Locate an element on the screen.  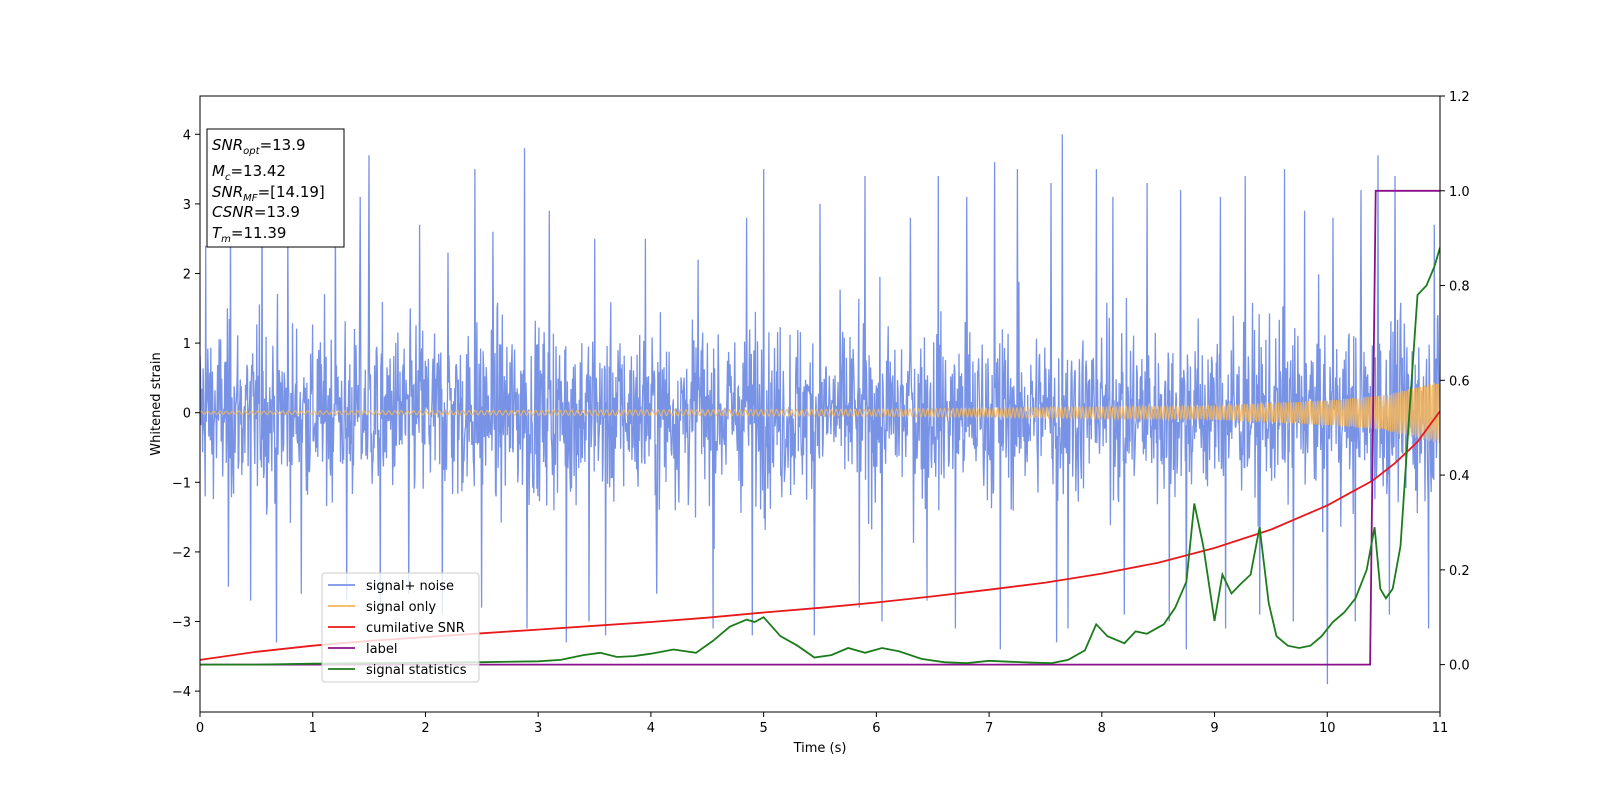
legend-frame is located at coordinates (400, 627).